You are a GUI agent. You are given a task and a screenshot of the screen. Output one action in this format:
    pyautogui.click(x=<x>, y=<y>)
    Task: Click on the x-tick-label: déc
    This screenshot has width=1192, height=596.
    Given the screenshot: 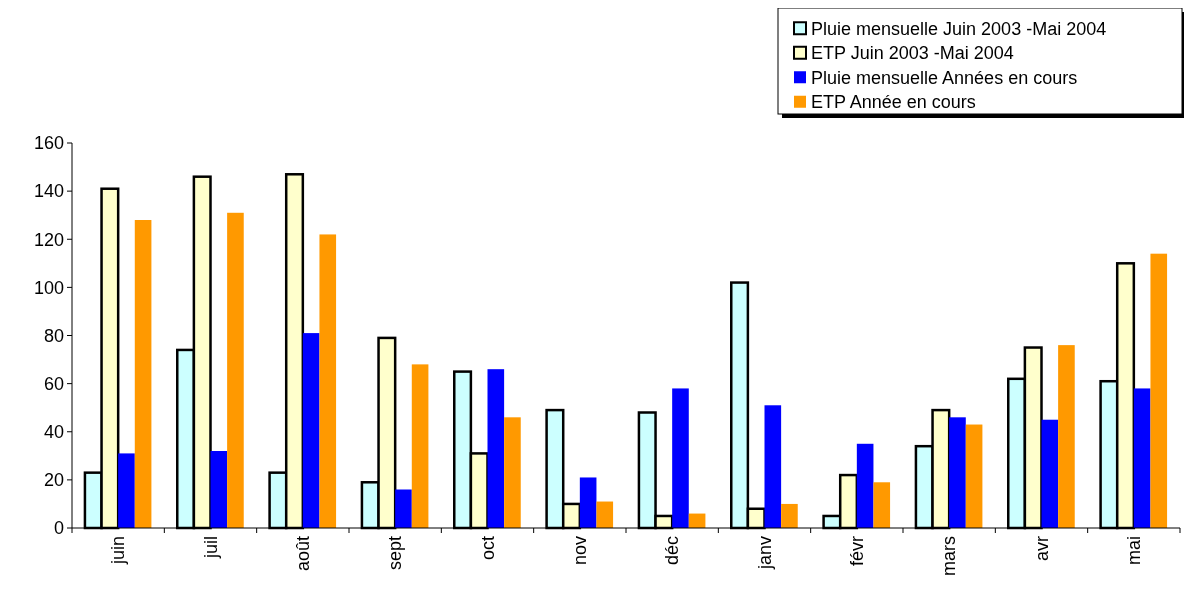 What is the action you would take?
    pyautogui.click(x=672, y=551)
    